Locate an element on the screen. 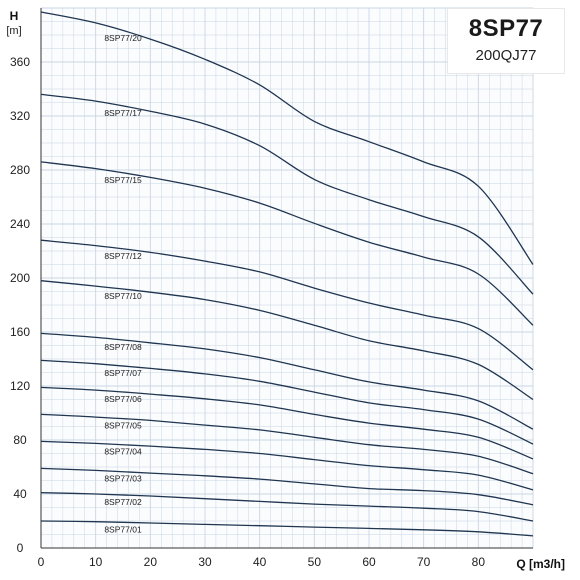 The image size is (580, 580). series-label: 8SP77/08 is located at coordinates (123, 347).